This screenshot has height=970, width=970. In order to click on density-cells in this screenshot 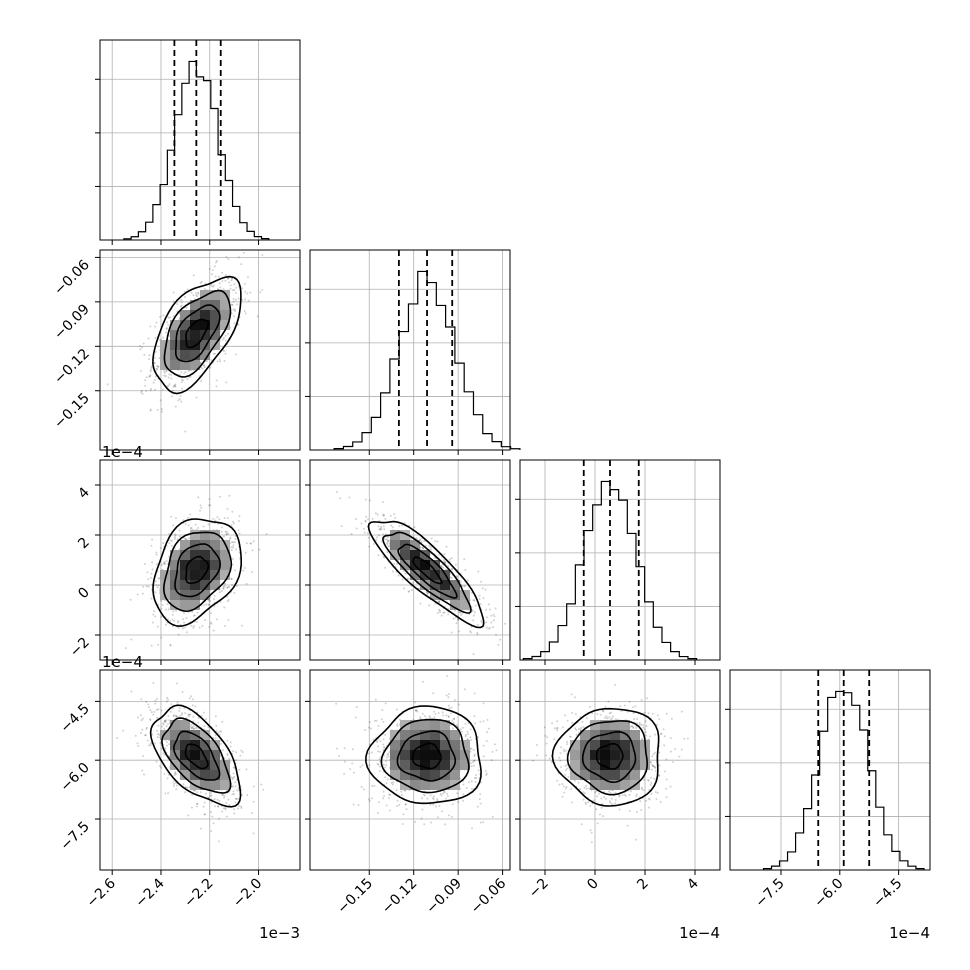, I will do `click(195, 755)`.